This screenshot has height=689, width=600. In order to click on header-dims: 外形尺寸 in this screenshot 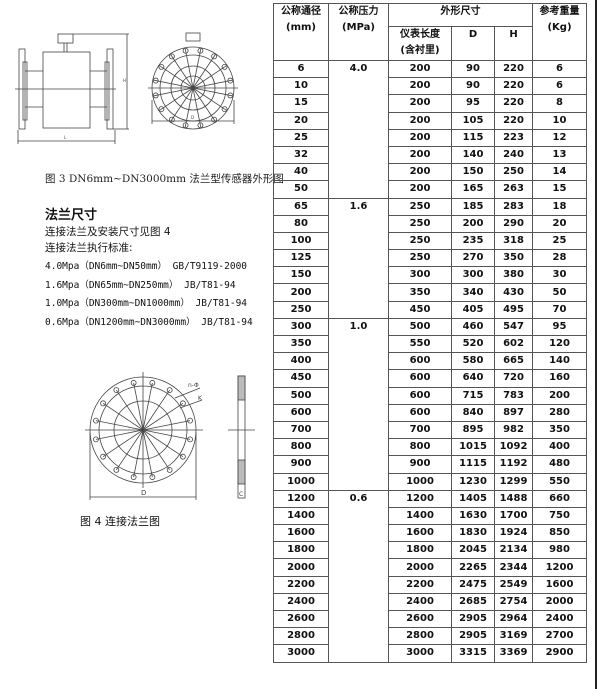, I will do `click(460, 15)`.